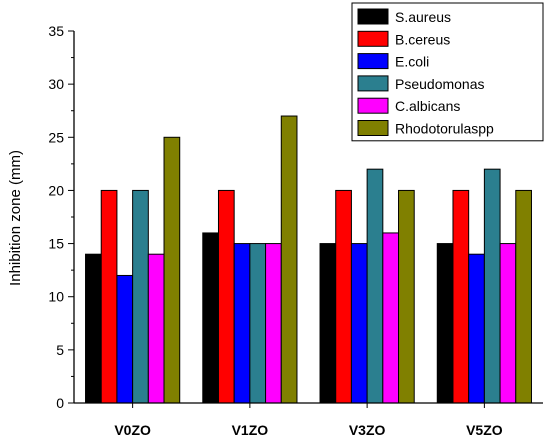  What do you see at coordinates (109, 296) in the screenshot?
I see `bar-v0zo-b-cereus` at bounding box center [109, 296].